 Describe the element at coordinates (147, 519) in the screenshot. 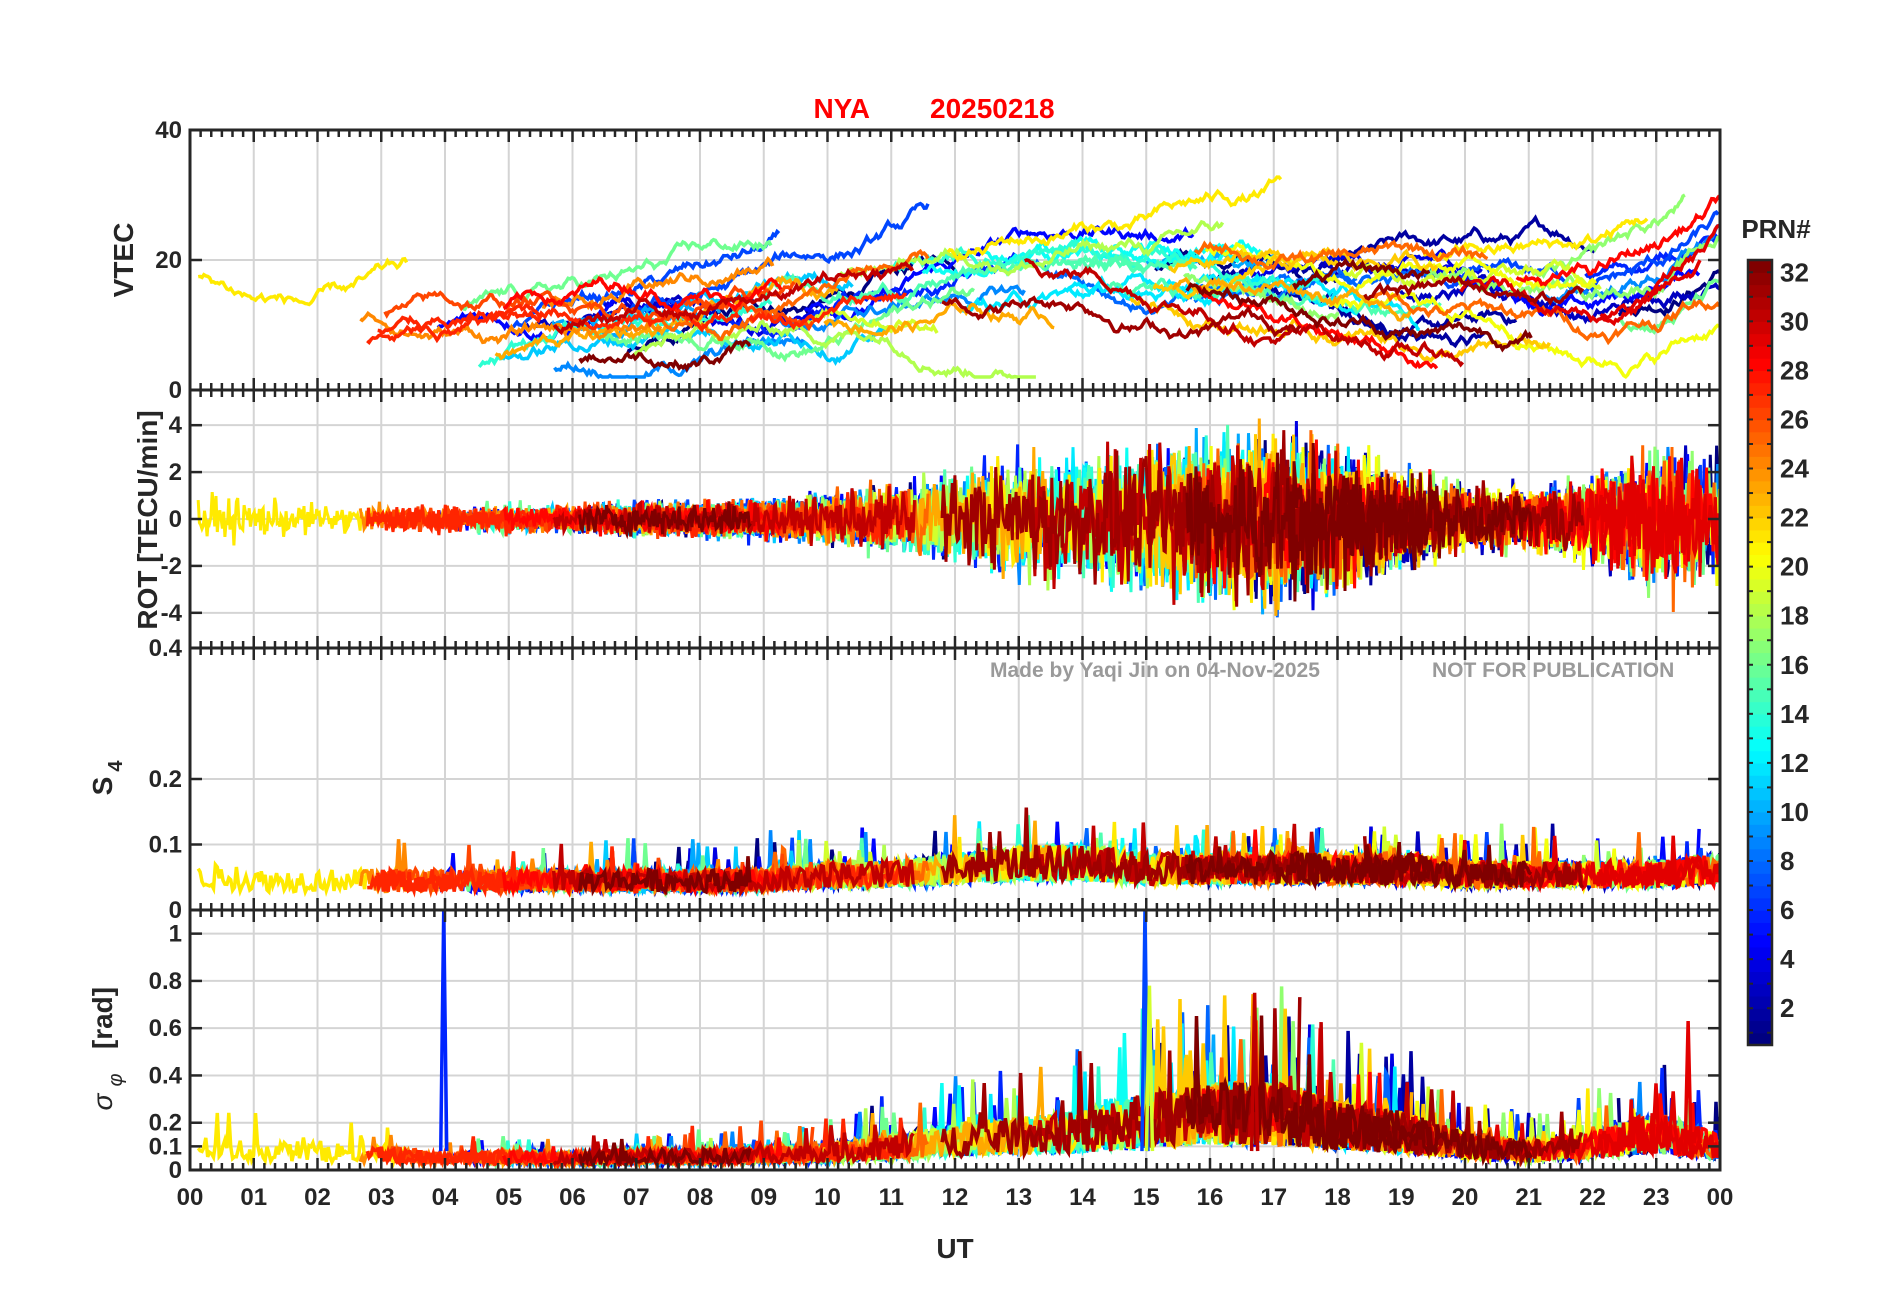

I see `rot-ylabel: ROT [TECU/min]` at that location.